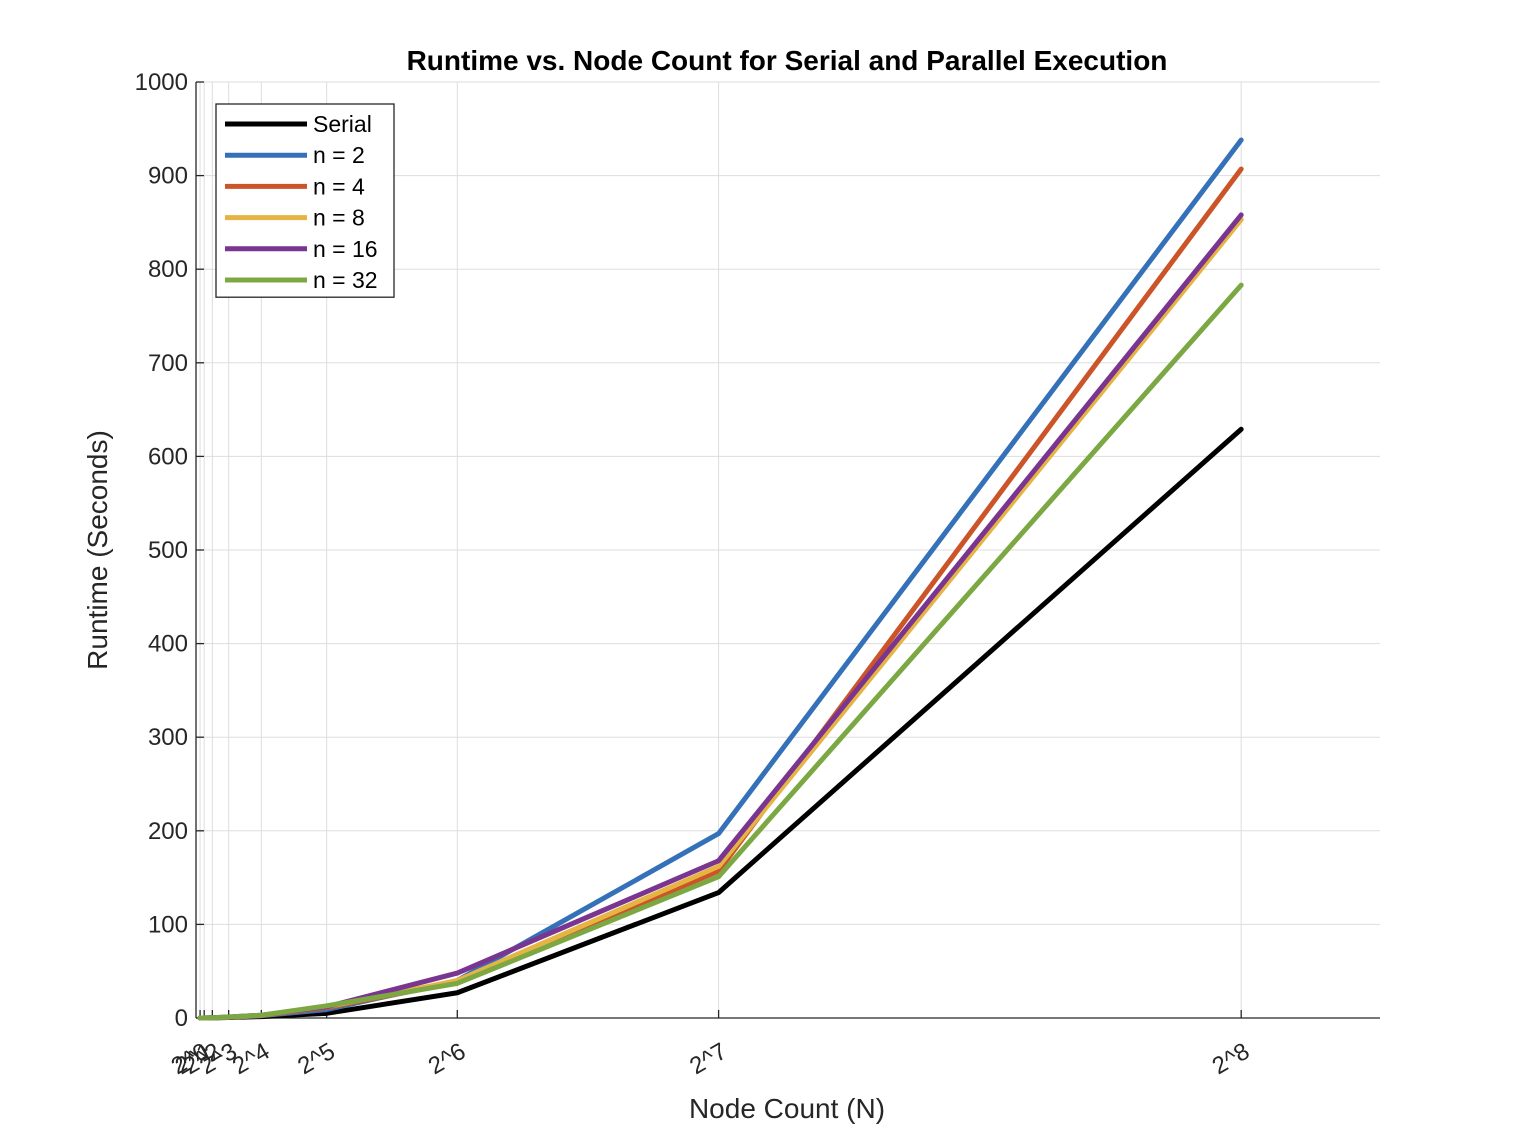 This screenshot has height=1140, width=1520. What do you see at coordinates (168, 456) in the screenshot?
I see `y-tick-label: 600` at bounding box center [168, 456].